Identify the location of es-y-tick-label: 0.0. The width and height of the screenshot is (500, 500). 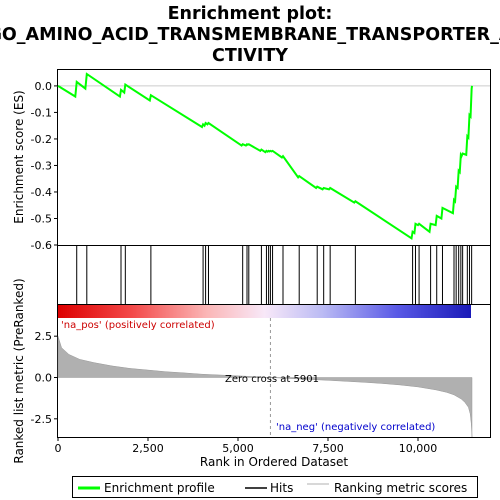
(44, 86).